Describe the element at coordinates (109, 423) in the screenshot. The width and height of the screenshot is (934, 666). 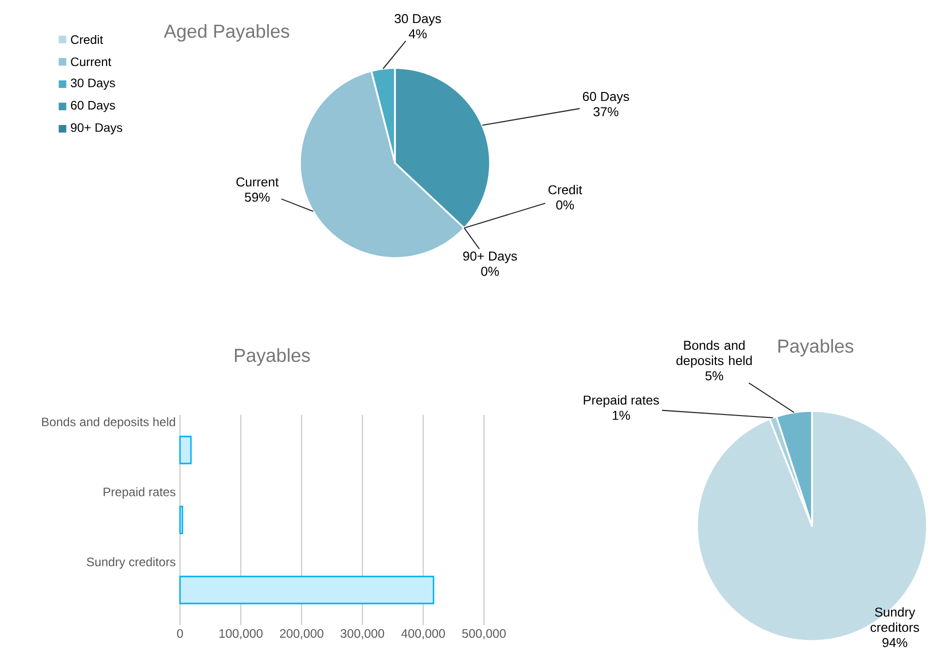
I see `y-tick-label: Bonds and deposits held` at that location.